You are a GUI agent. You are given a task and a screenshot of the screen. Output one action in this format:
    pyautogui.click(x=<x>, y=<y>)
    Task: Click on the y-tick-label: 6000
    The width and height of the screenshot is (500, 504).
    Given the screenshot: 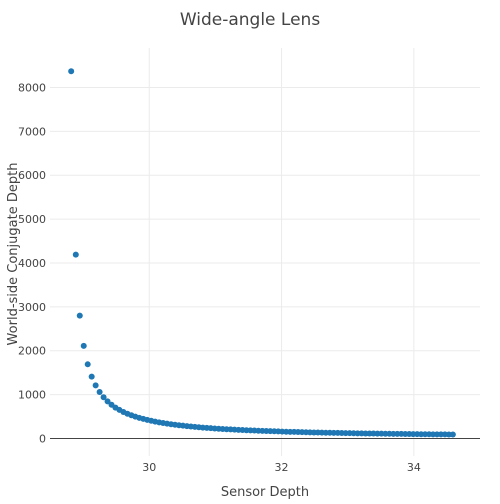 What is the action you would take?
    pyautogui.click(x=32, y=175)
    